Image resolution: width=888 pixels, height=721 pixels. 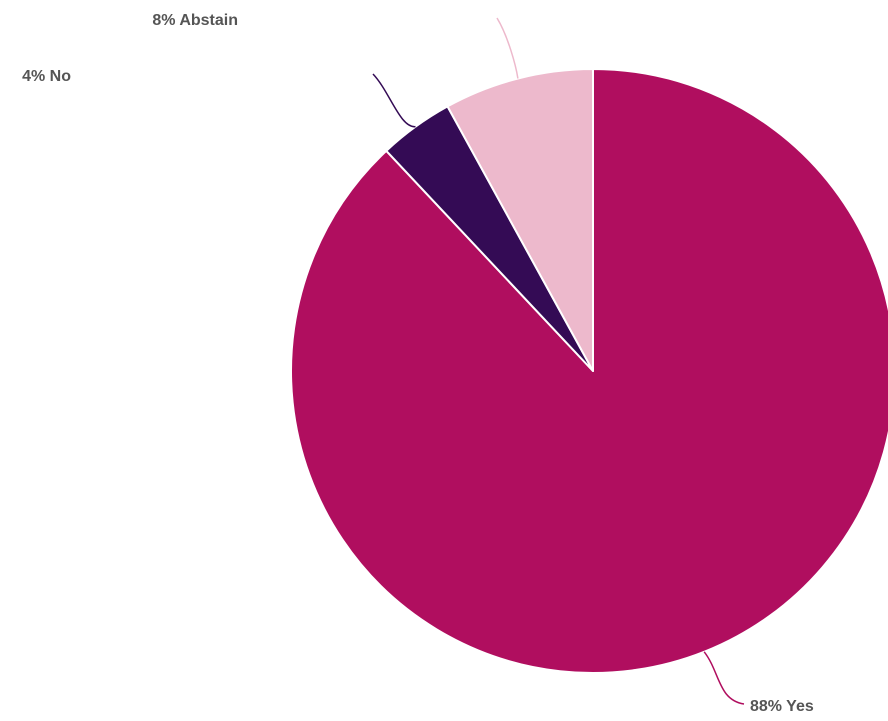 I want to click on pie-slice-abstain, so click(x=520, y=220).